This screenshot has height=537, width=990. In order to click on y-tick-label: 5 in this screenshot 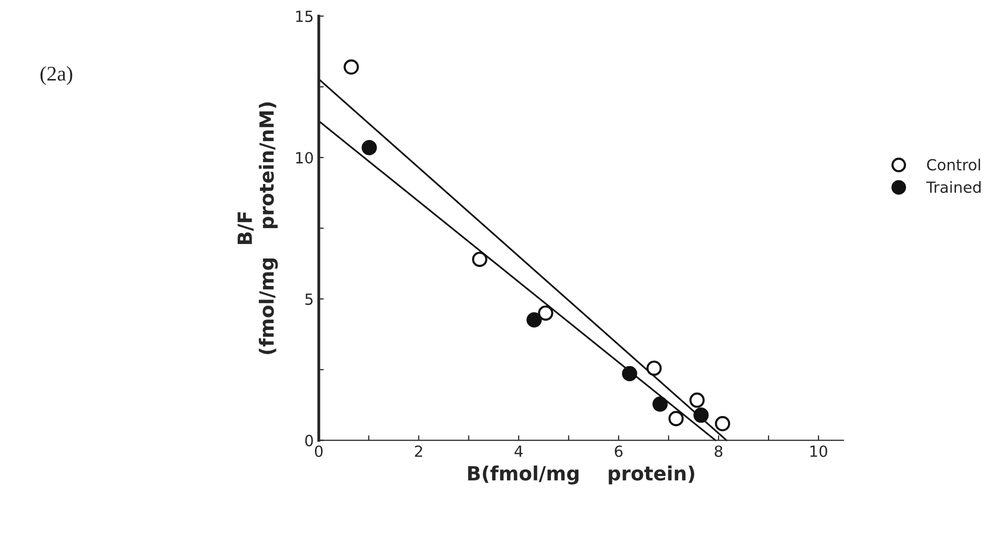, I will do `click(309, 299)`.